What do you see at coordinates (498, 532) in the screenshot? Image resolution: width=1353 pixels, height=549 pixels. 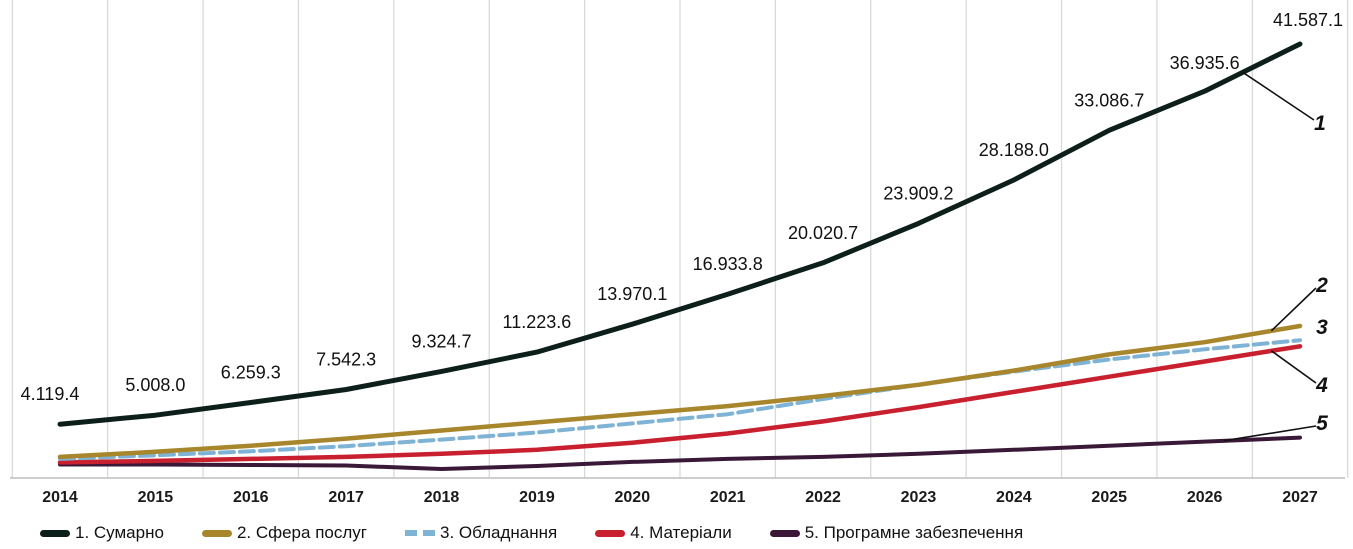 I see `legend-label-equipment: 3. Обладнання` at bounding box center [498, 532].